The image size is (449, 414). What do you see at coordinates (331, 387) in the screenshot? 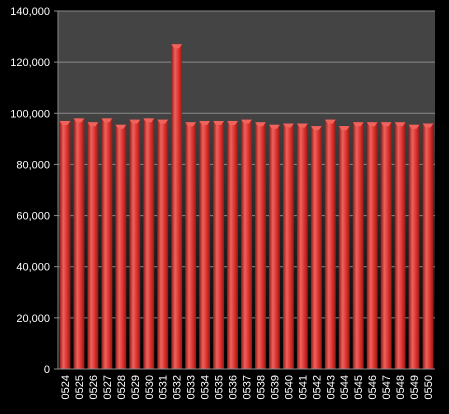
I see `x-tick-label: 0543` at bounding box center [331, 387].